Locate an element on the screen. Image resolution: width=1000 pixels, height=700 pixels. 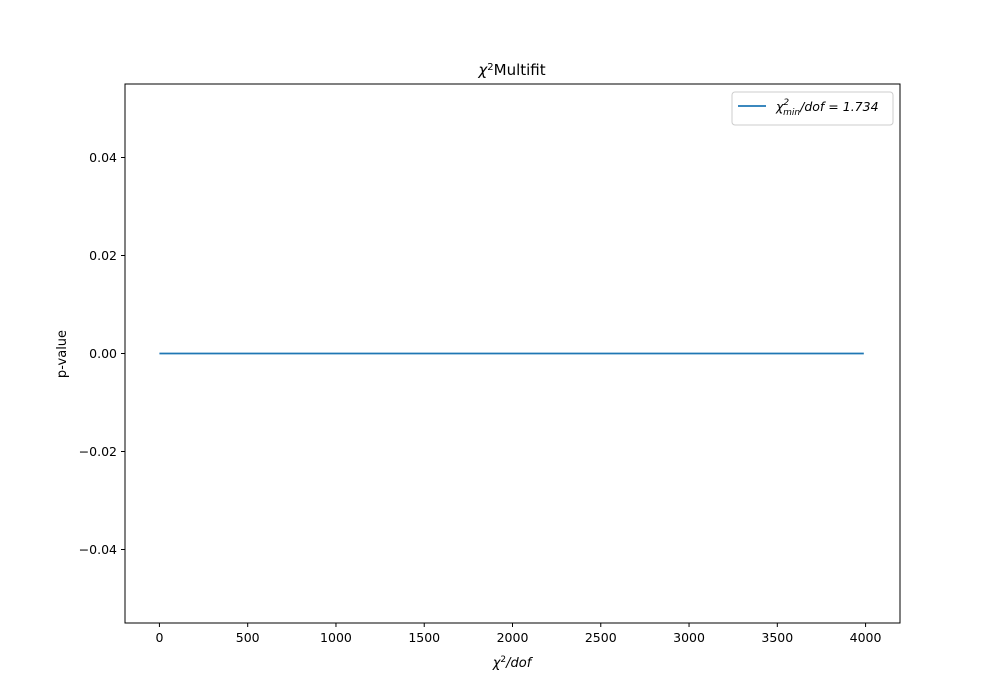
y-tick-label: −0.04 is located at coordinates (98, 549).